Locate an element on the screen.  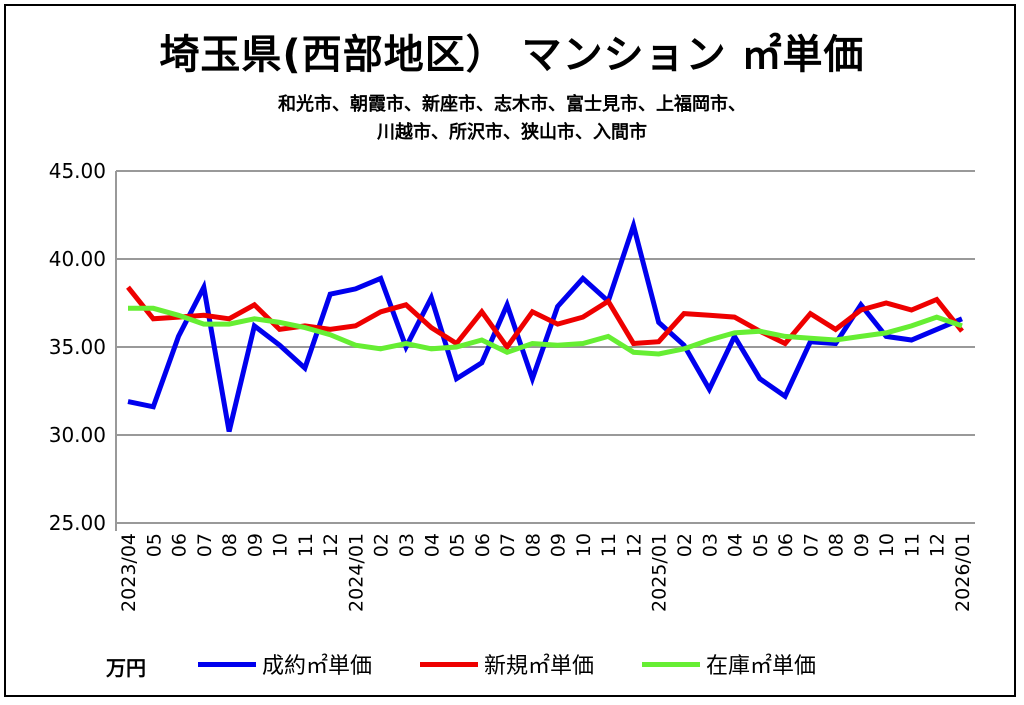
legend-item-stock: 在庫㎡単価 is located at coordinates (729, 664).